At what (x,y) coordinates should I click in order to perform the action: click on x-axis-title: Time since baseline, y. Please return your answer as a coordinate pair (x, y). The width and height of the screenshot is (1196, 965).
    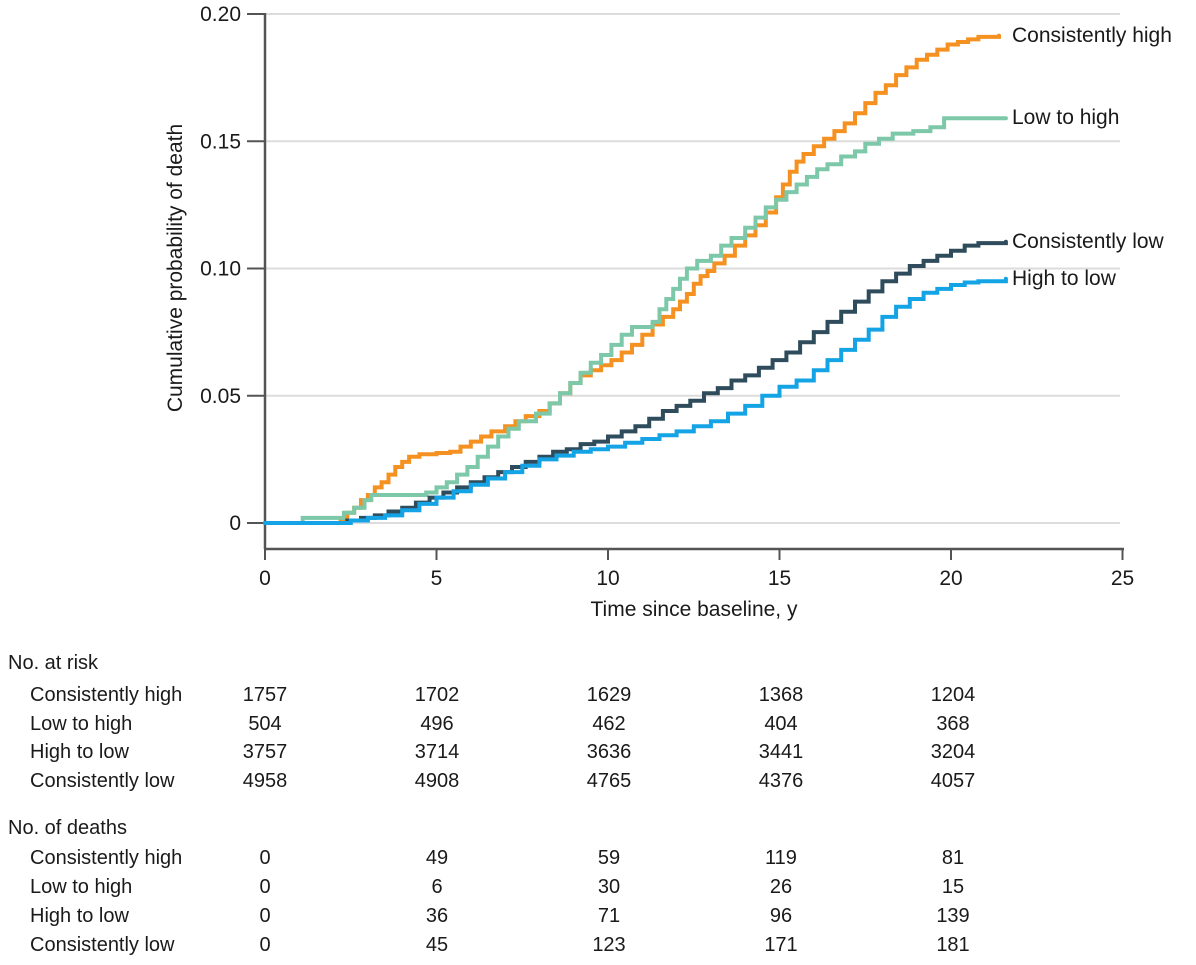
    Looking at the image, I should click on (694, 609).